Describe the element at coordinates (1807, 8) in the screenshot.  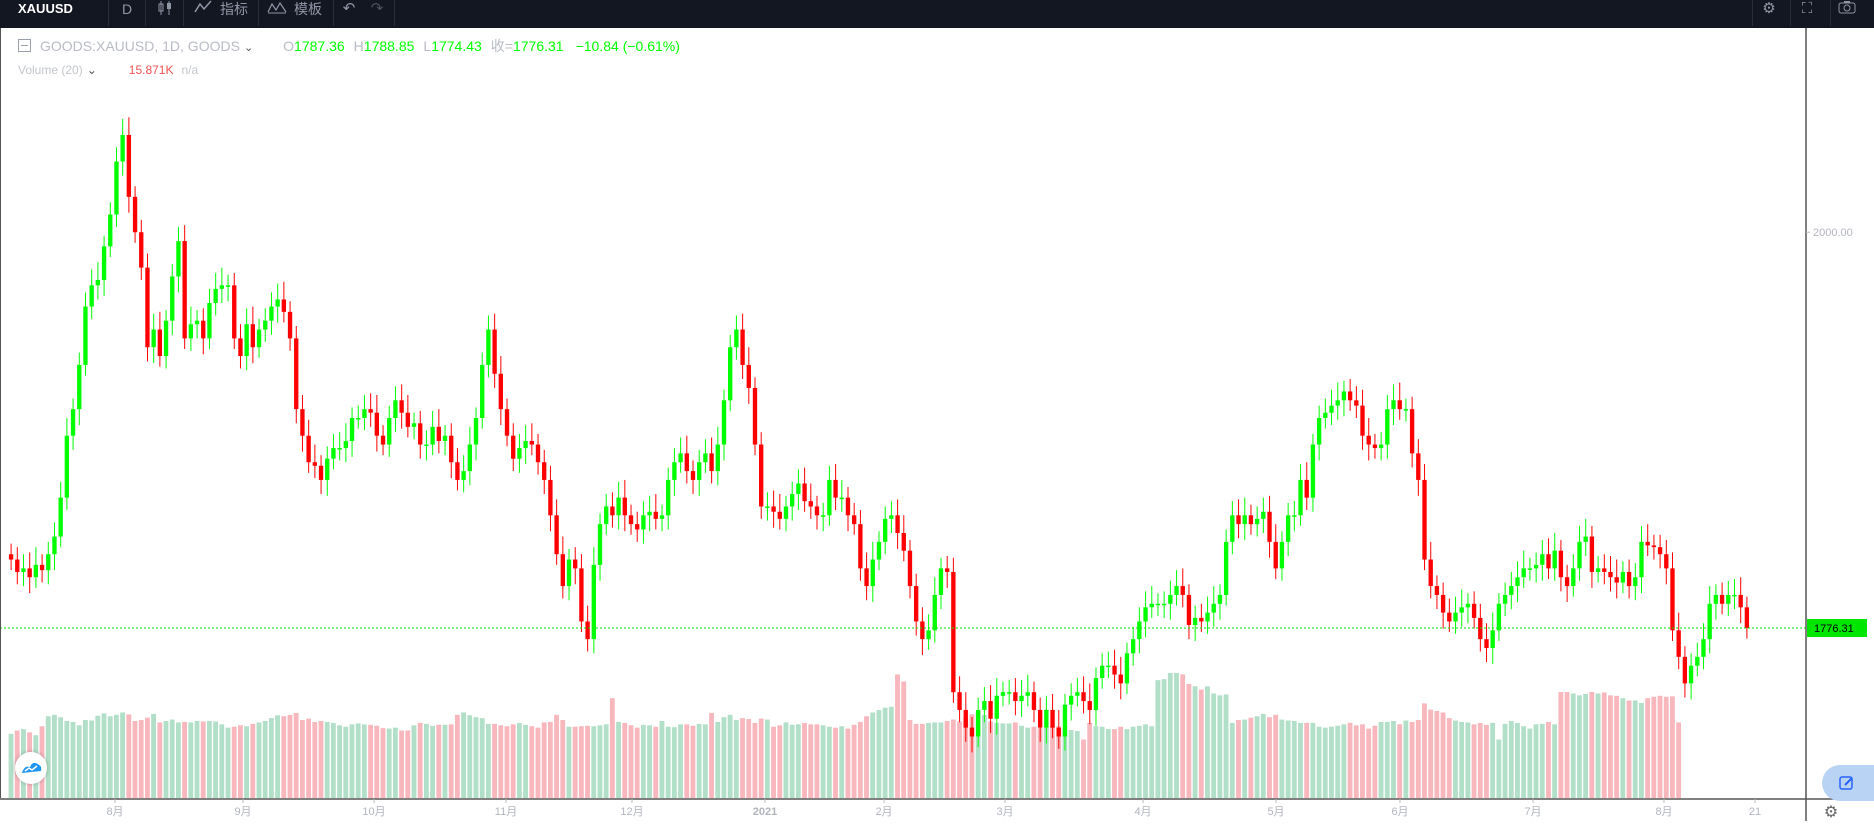
I see `fullscreen-icon: ⛶` at that location.